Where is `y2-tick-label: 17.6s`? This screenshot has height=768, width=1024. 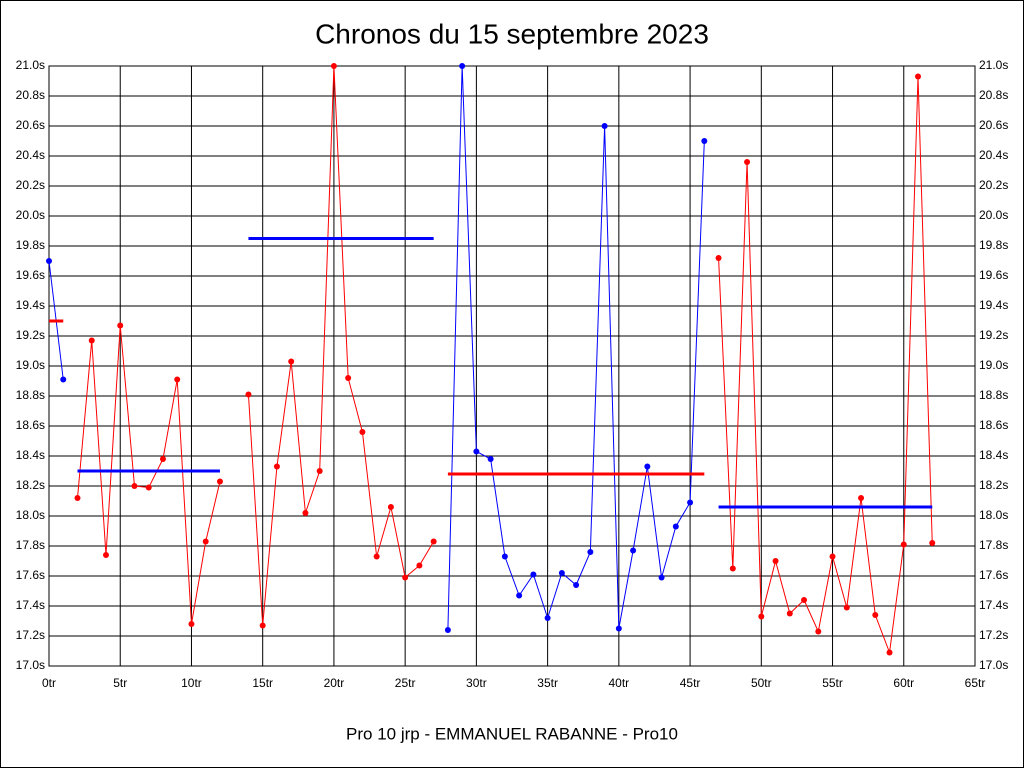
y2-tick-label: 17.6s is located at coordinates (993, 575).